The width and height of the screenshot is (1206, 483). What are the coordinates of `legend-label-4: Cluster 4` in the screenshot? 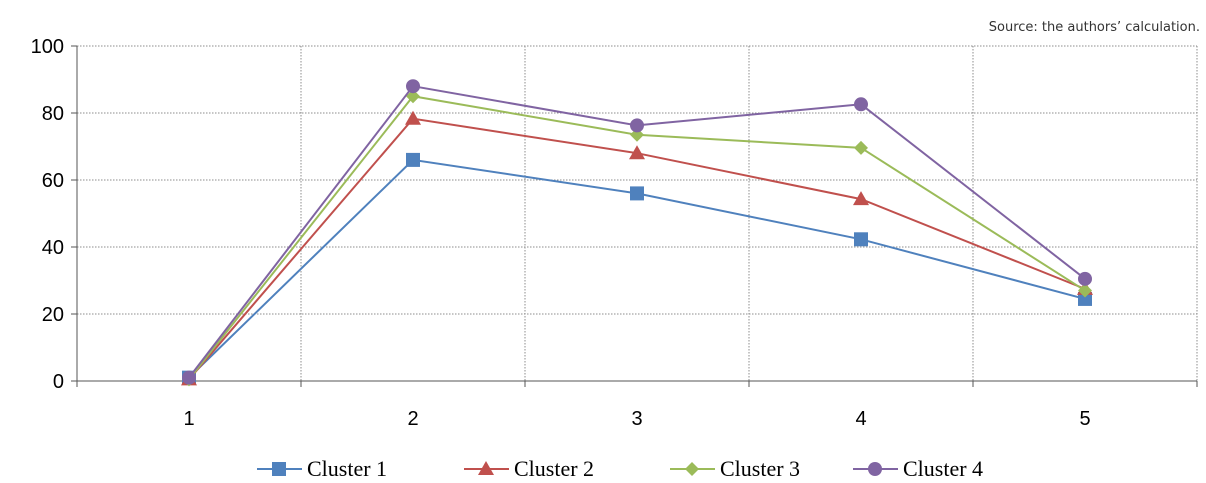 It's located at (943, 468).